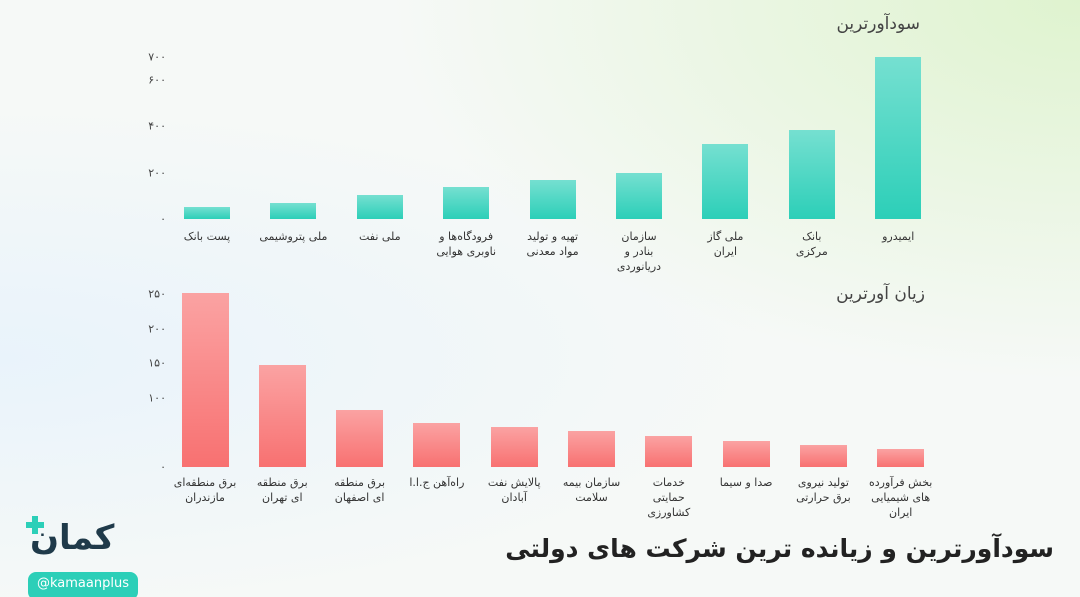  I want to click on x-tick-label: پست بانک, so click(207, 236).